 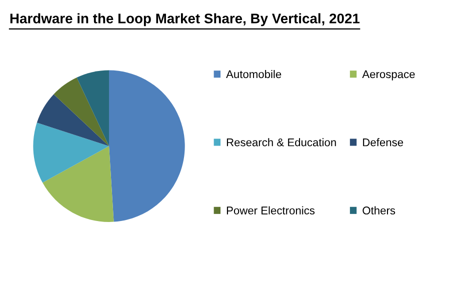 What do you see at coordinates (254, 74) in the screenshot?
I see `legend-label: Automobile` at bounding box center [254, 74].